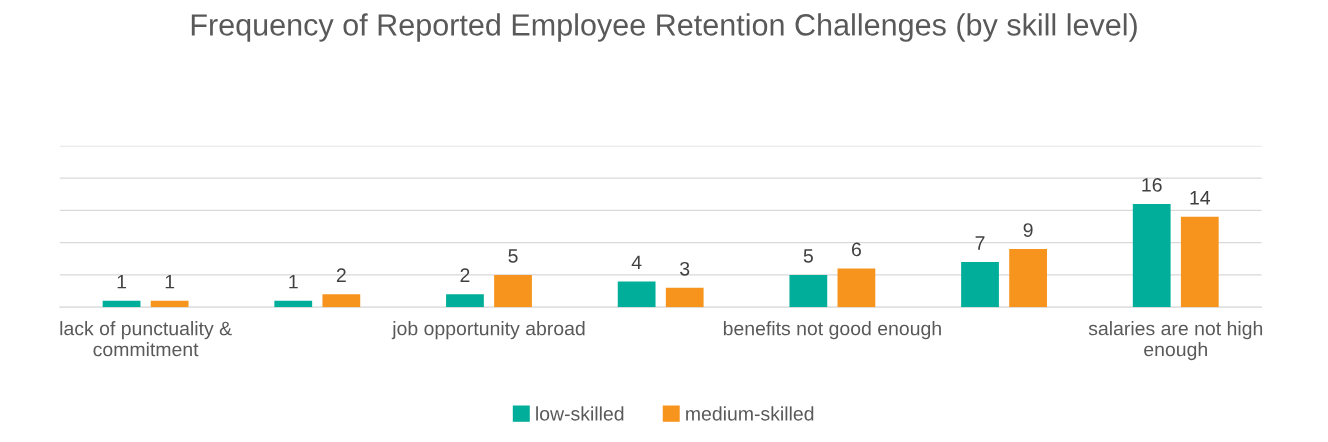 The height and width of the screenshot is (442, 1328). What do you see at coordinates (488, 330) in the screenshot?
I see `x-tick-label: job opportunity abroad` at bounding box center [488, 330].